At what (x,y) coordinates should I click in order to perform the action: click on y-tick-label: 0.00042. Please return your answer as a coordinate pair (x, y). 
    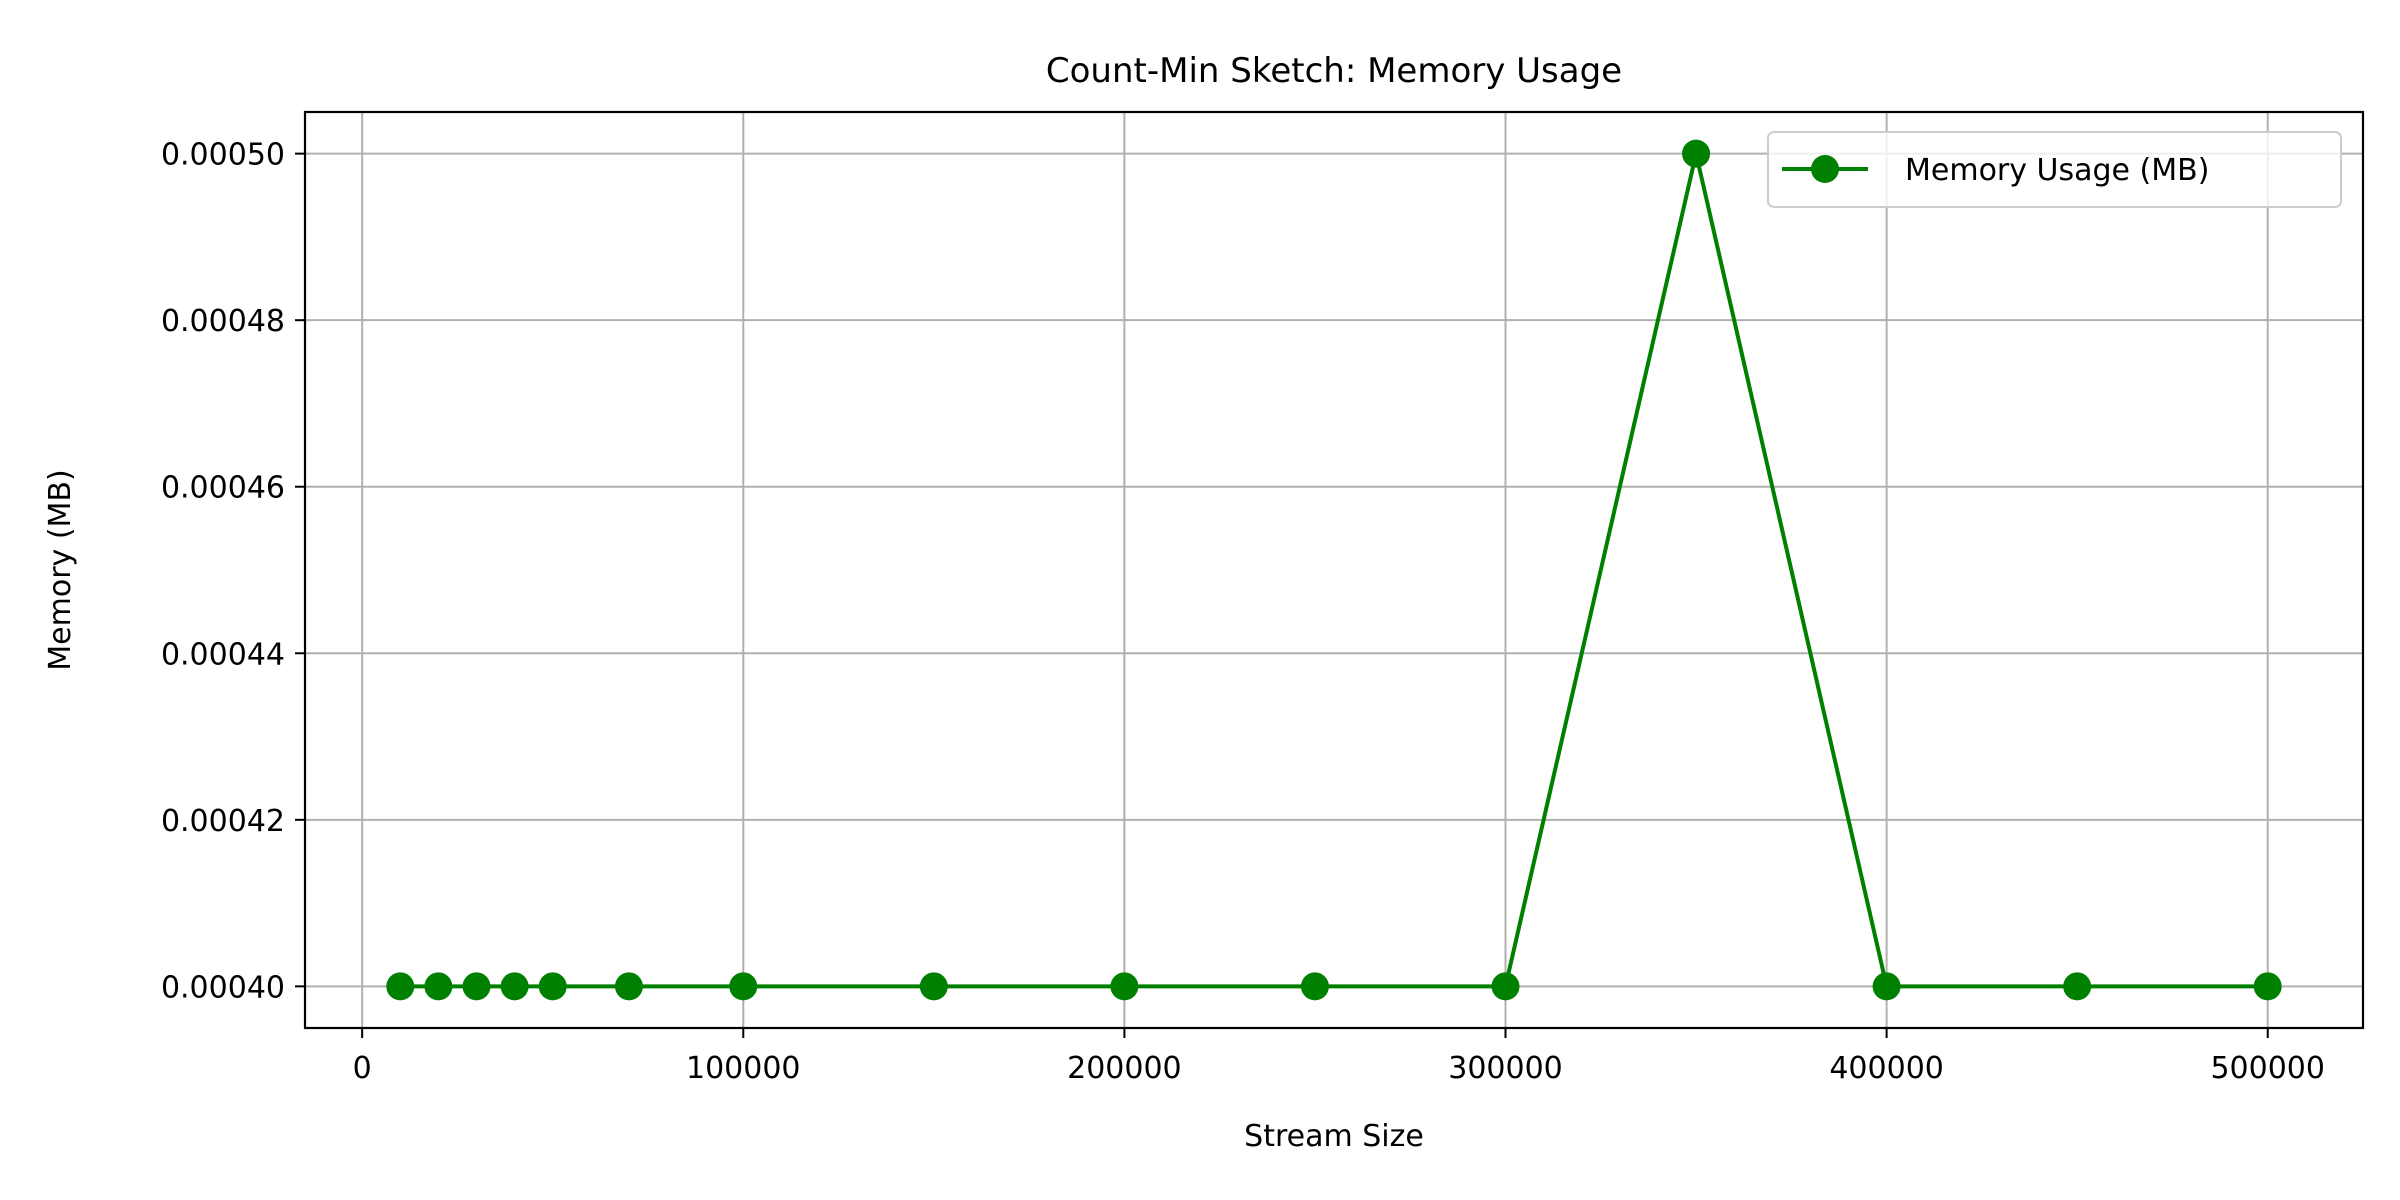
    Looking at the image, I should click on (223, 821).